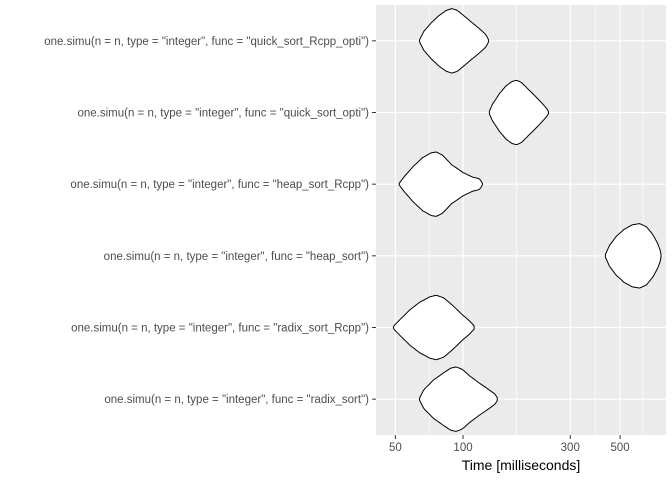 This screenshot has width=672, height=480. I want to click on x-tick-label: 300, so click(570, 448).